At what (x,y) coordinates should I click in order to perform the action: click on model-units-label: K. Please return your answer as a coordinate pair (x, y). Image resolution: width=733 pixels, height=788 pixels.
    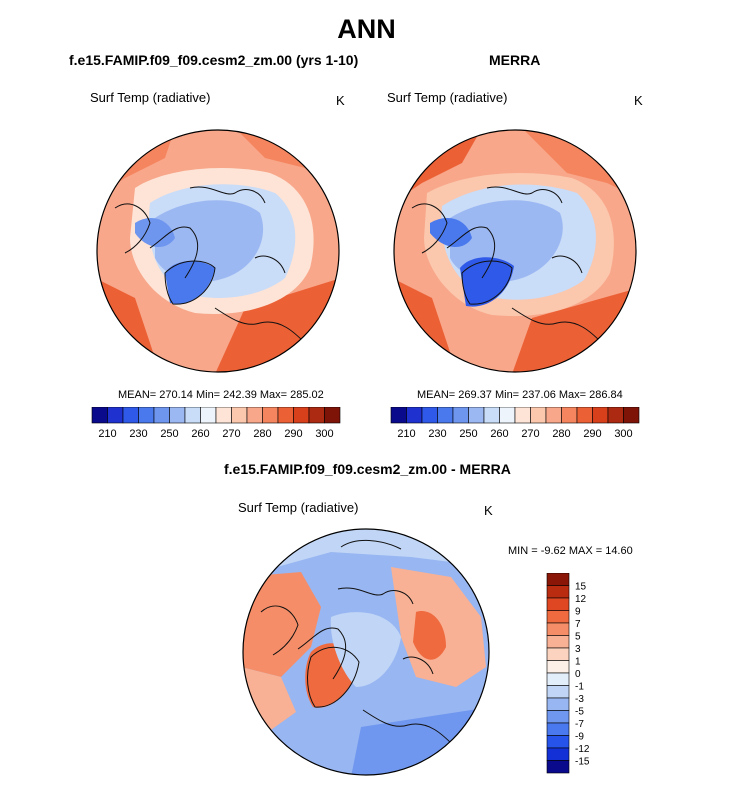
    Looking at the image, I should click on (340, 100).